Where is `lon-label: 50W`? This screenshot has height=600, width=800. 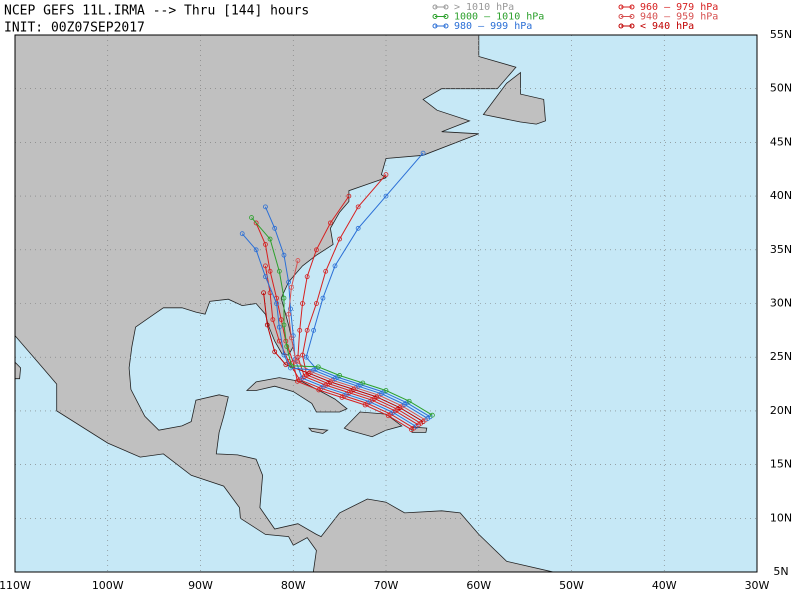
lon-label: 50W is located at coordinates (571, 585).